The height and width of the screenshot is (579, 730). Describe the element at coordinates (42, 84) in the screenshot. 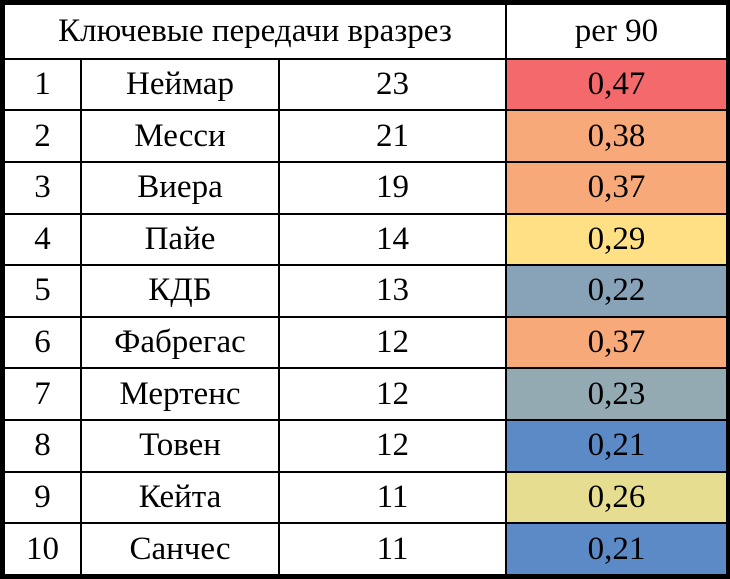

I see `rank-cell: 1` at that location.